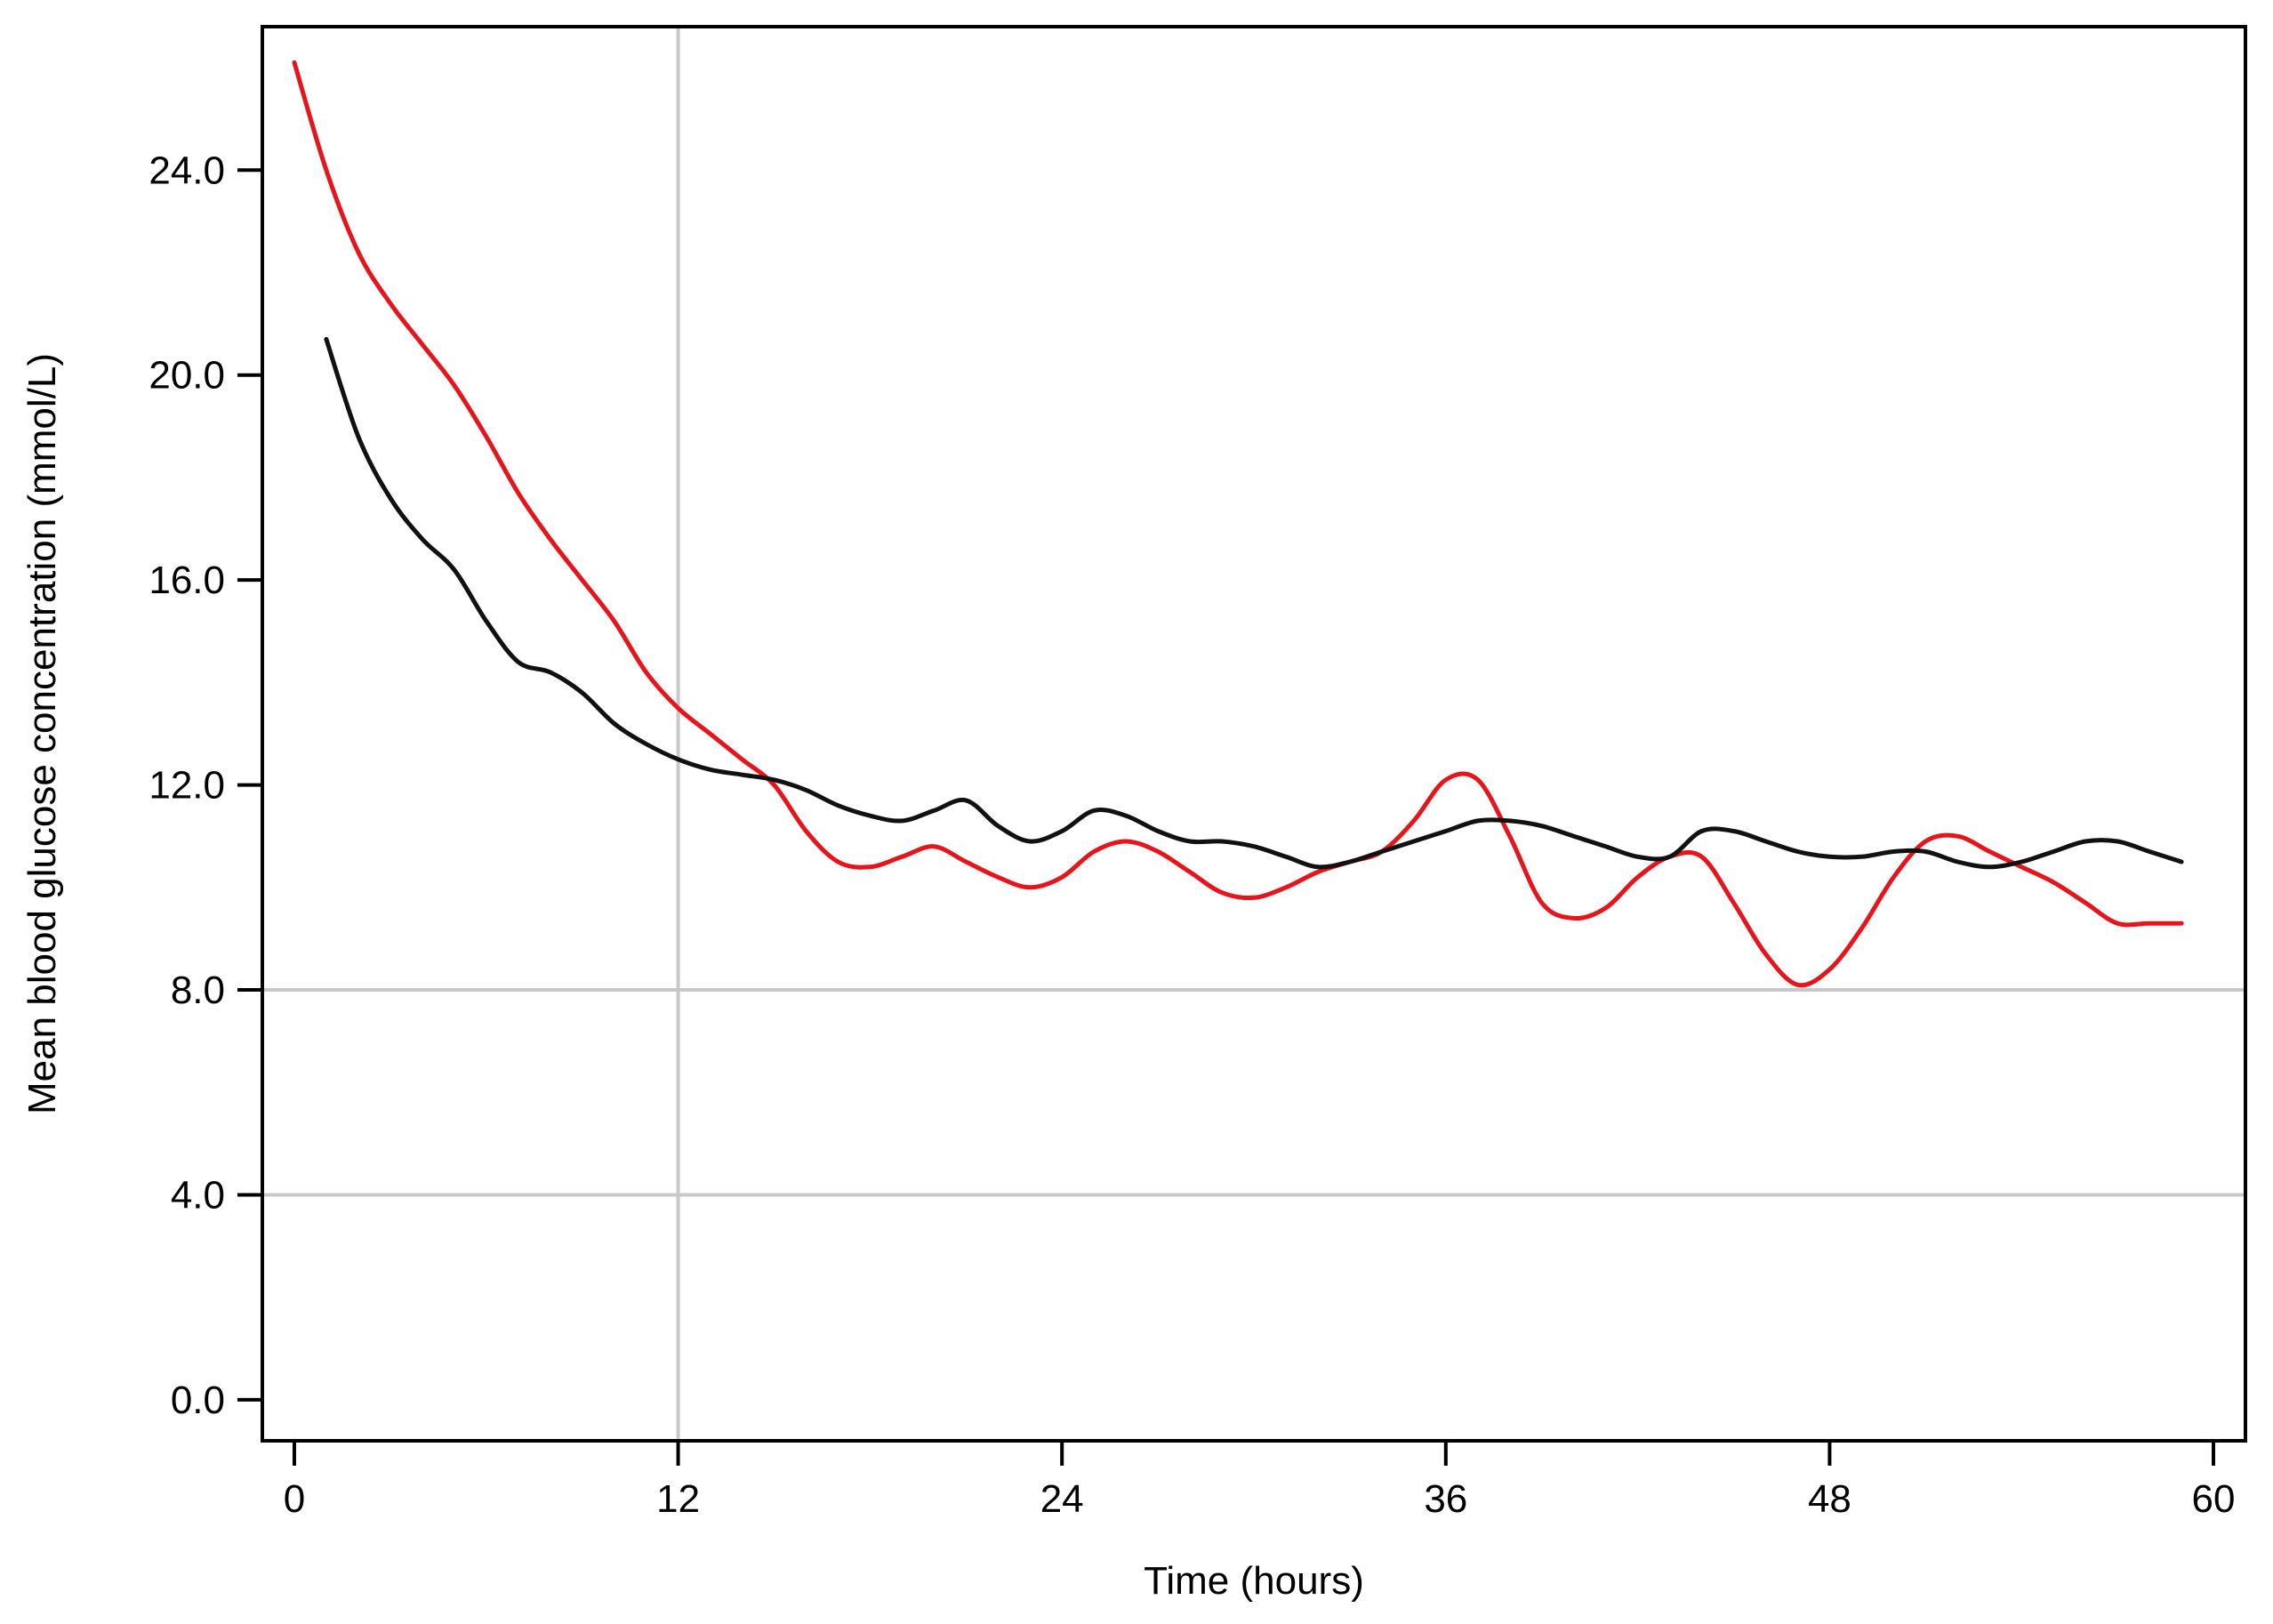 The image size is (2273, 1624). What do you see at coordinates (198, 1400) in the screenshot?
I see `y-tick-label: 0.0` at bounding box center [198, 1400].